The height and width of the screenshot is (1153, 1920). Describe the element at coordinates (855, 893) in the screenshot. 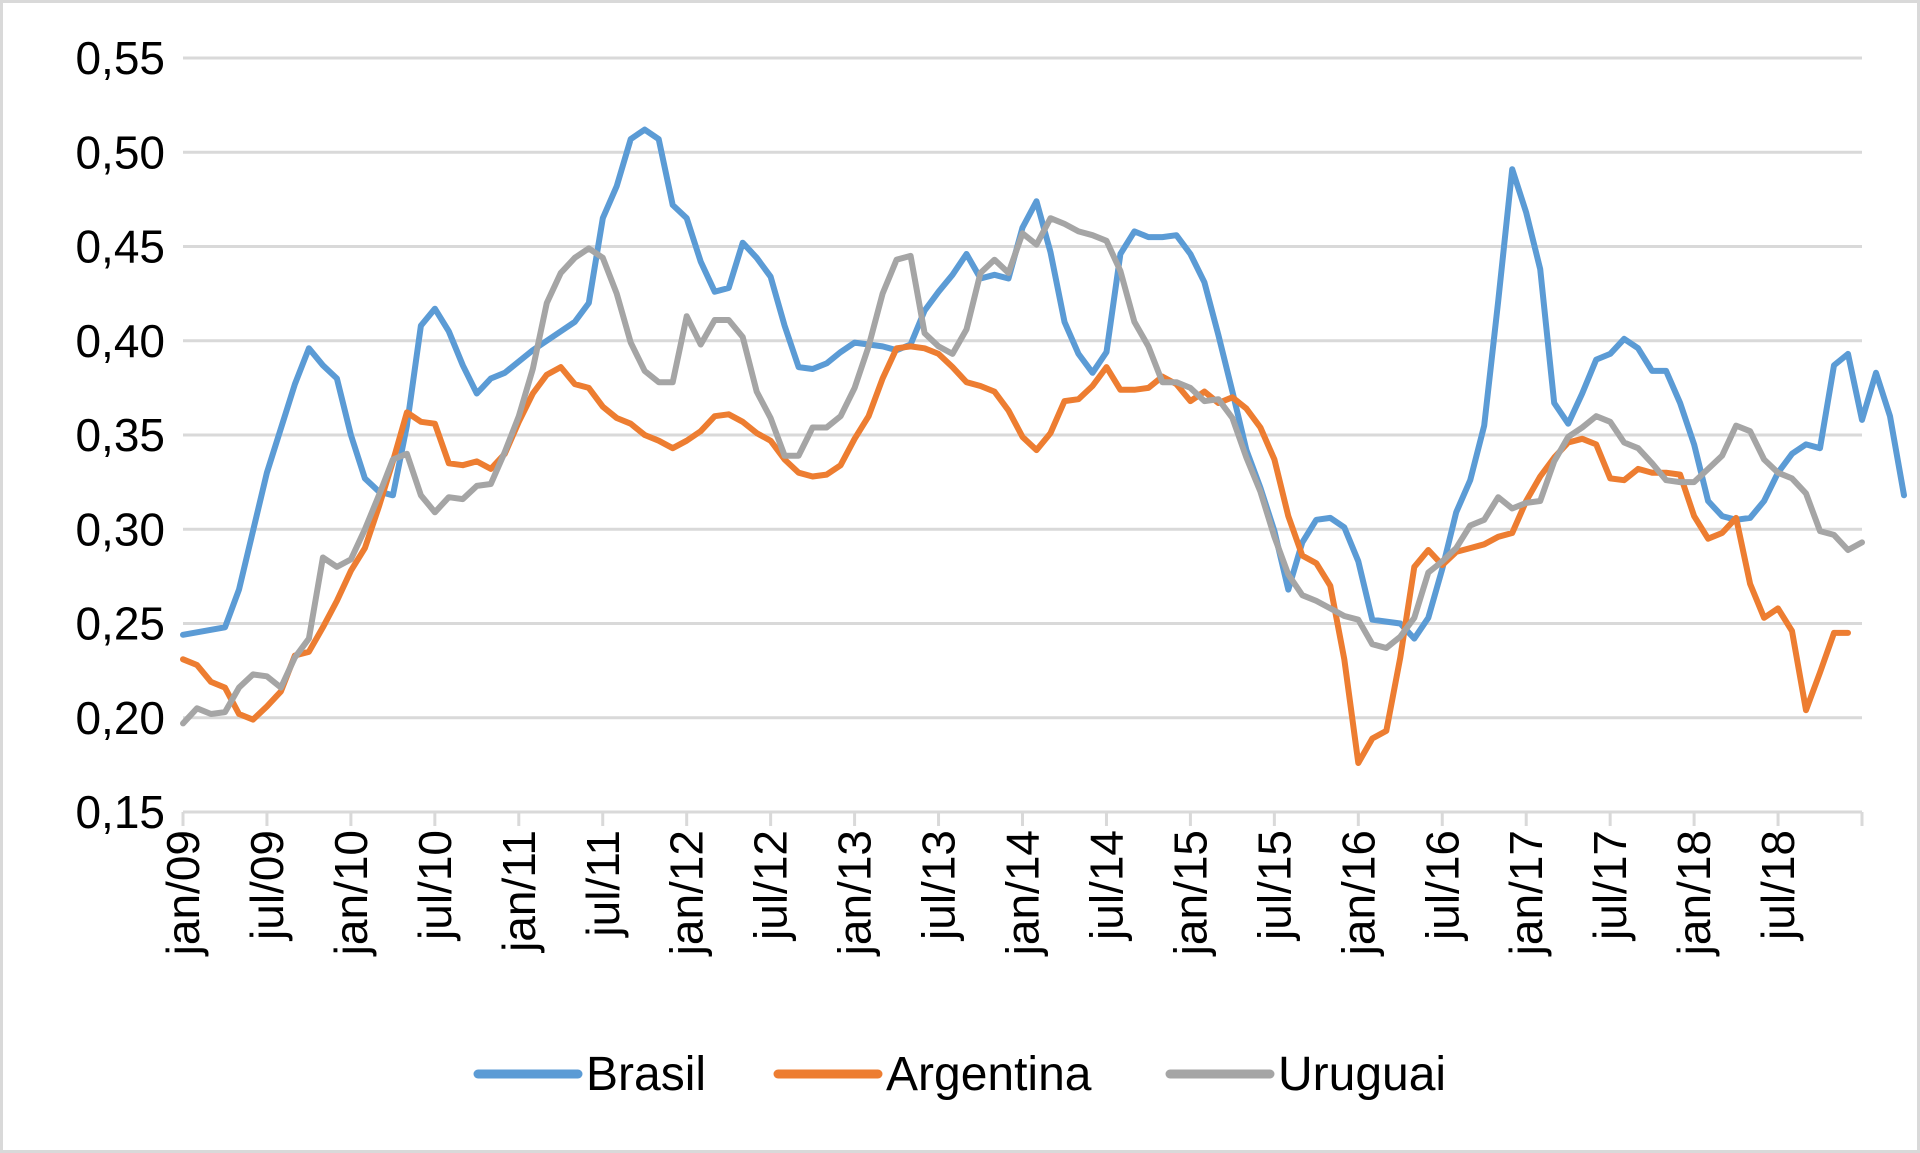

I see `x-tick-label: jan/13` at that location.